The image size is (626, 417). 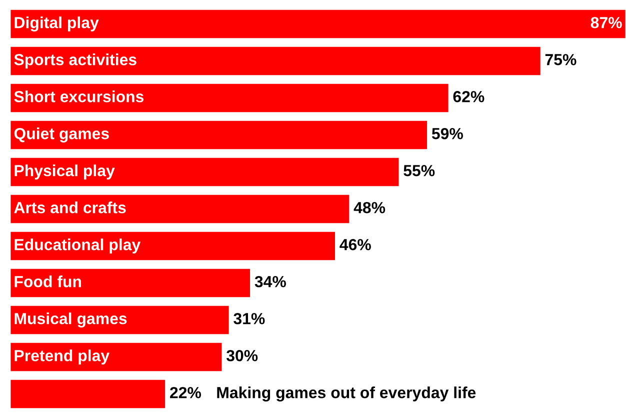 I want to click on y-tick-label: Physical play, so click(x=64, y=172).